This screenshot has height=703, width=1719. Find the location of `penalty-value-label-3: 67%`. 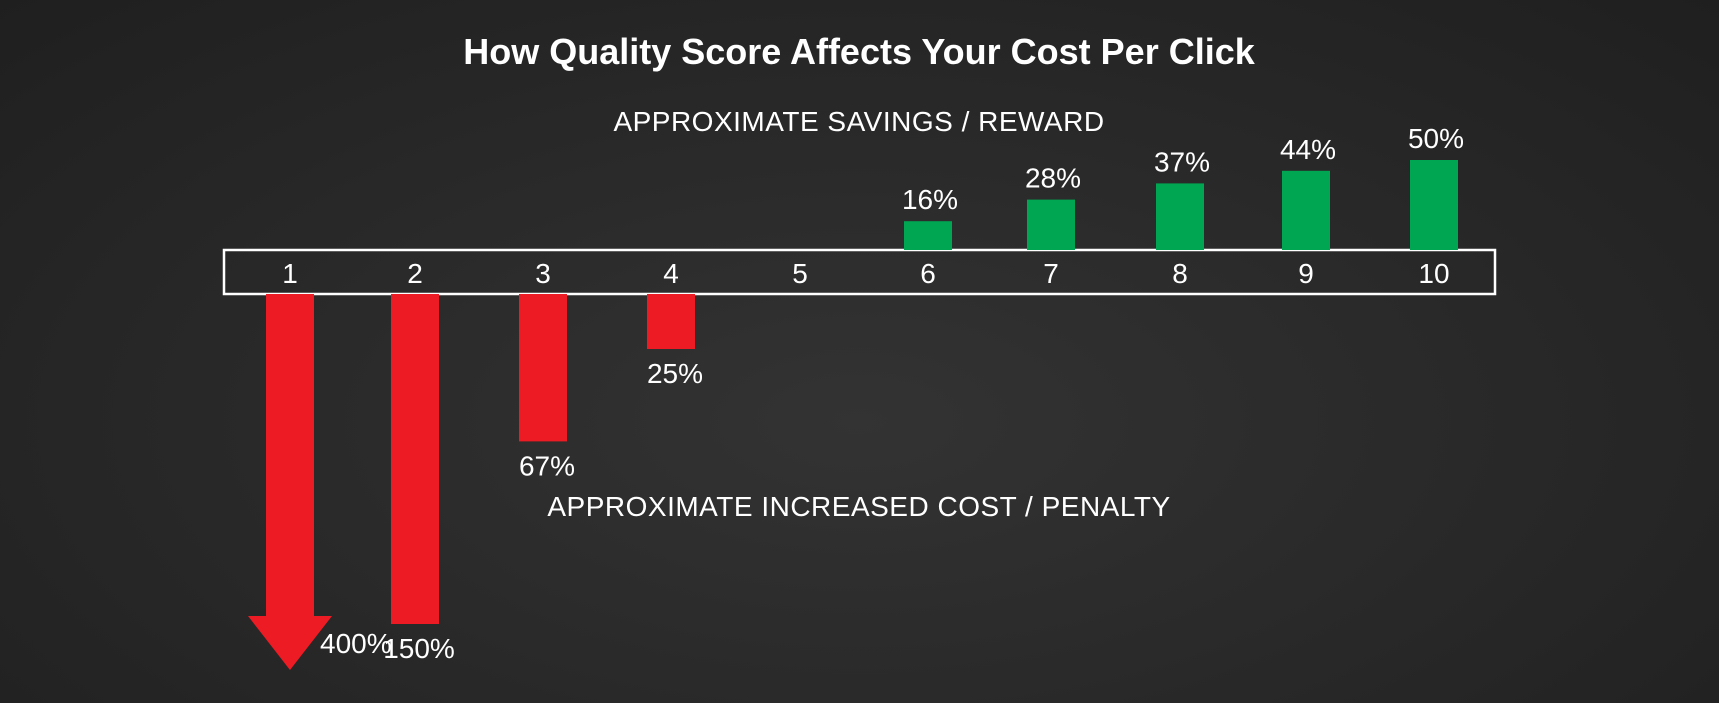

penalty-value-label-3: 67% is located at coordinates (547, 465).